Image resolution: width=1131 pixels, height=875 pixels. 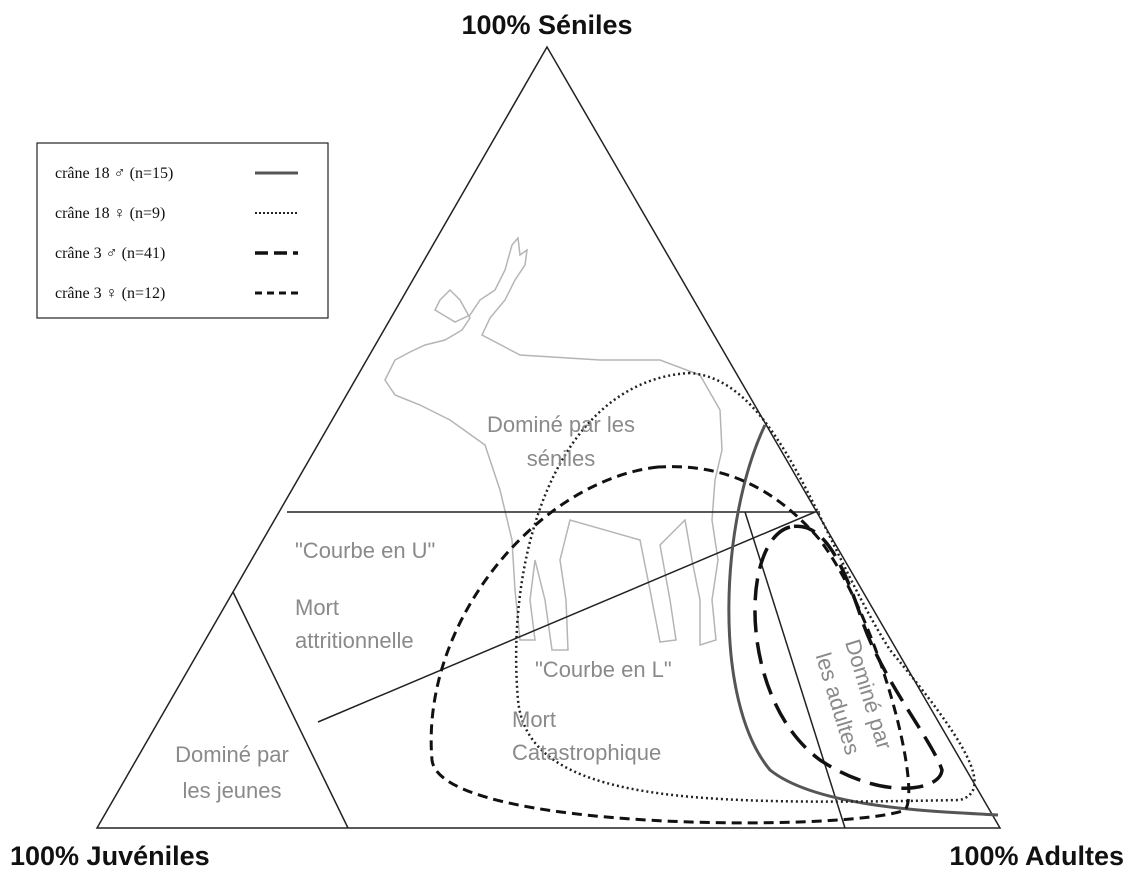 What do you see at coordinates (561, 458) in the screenshot?
I see `region-label: séniles` at bounding box center [561, 458].